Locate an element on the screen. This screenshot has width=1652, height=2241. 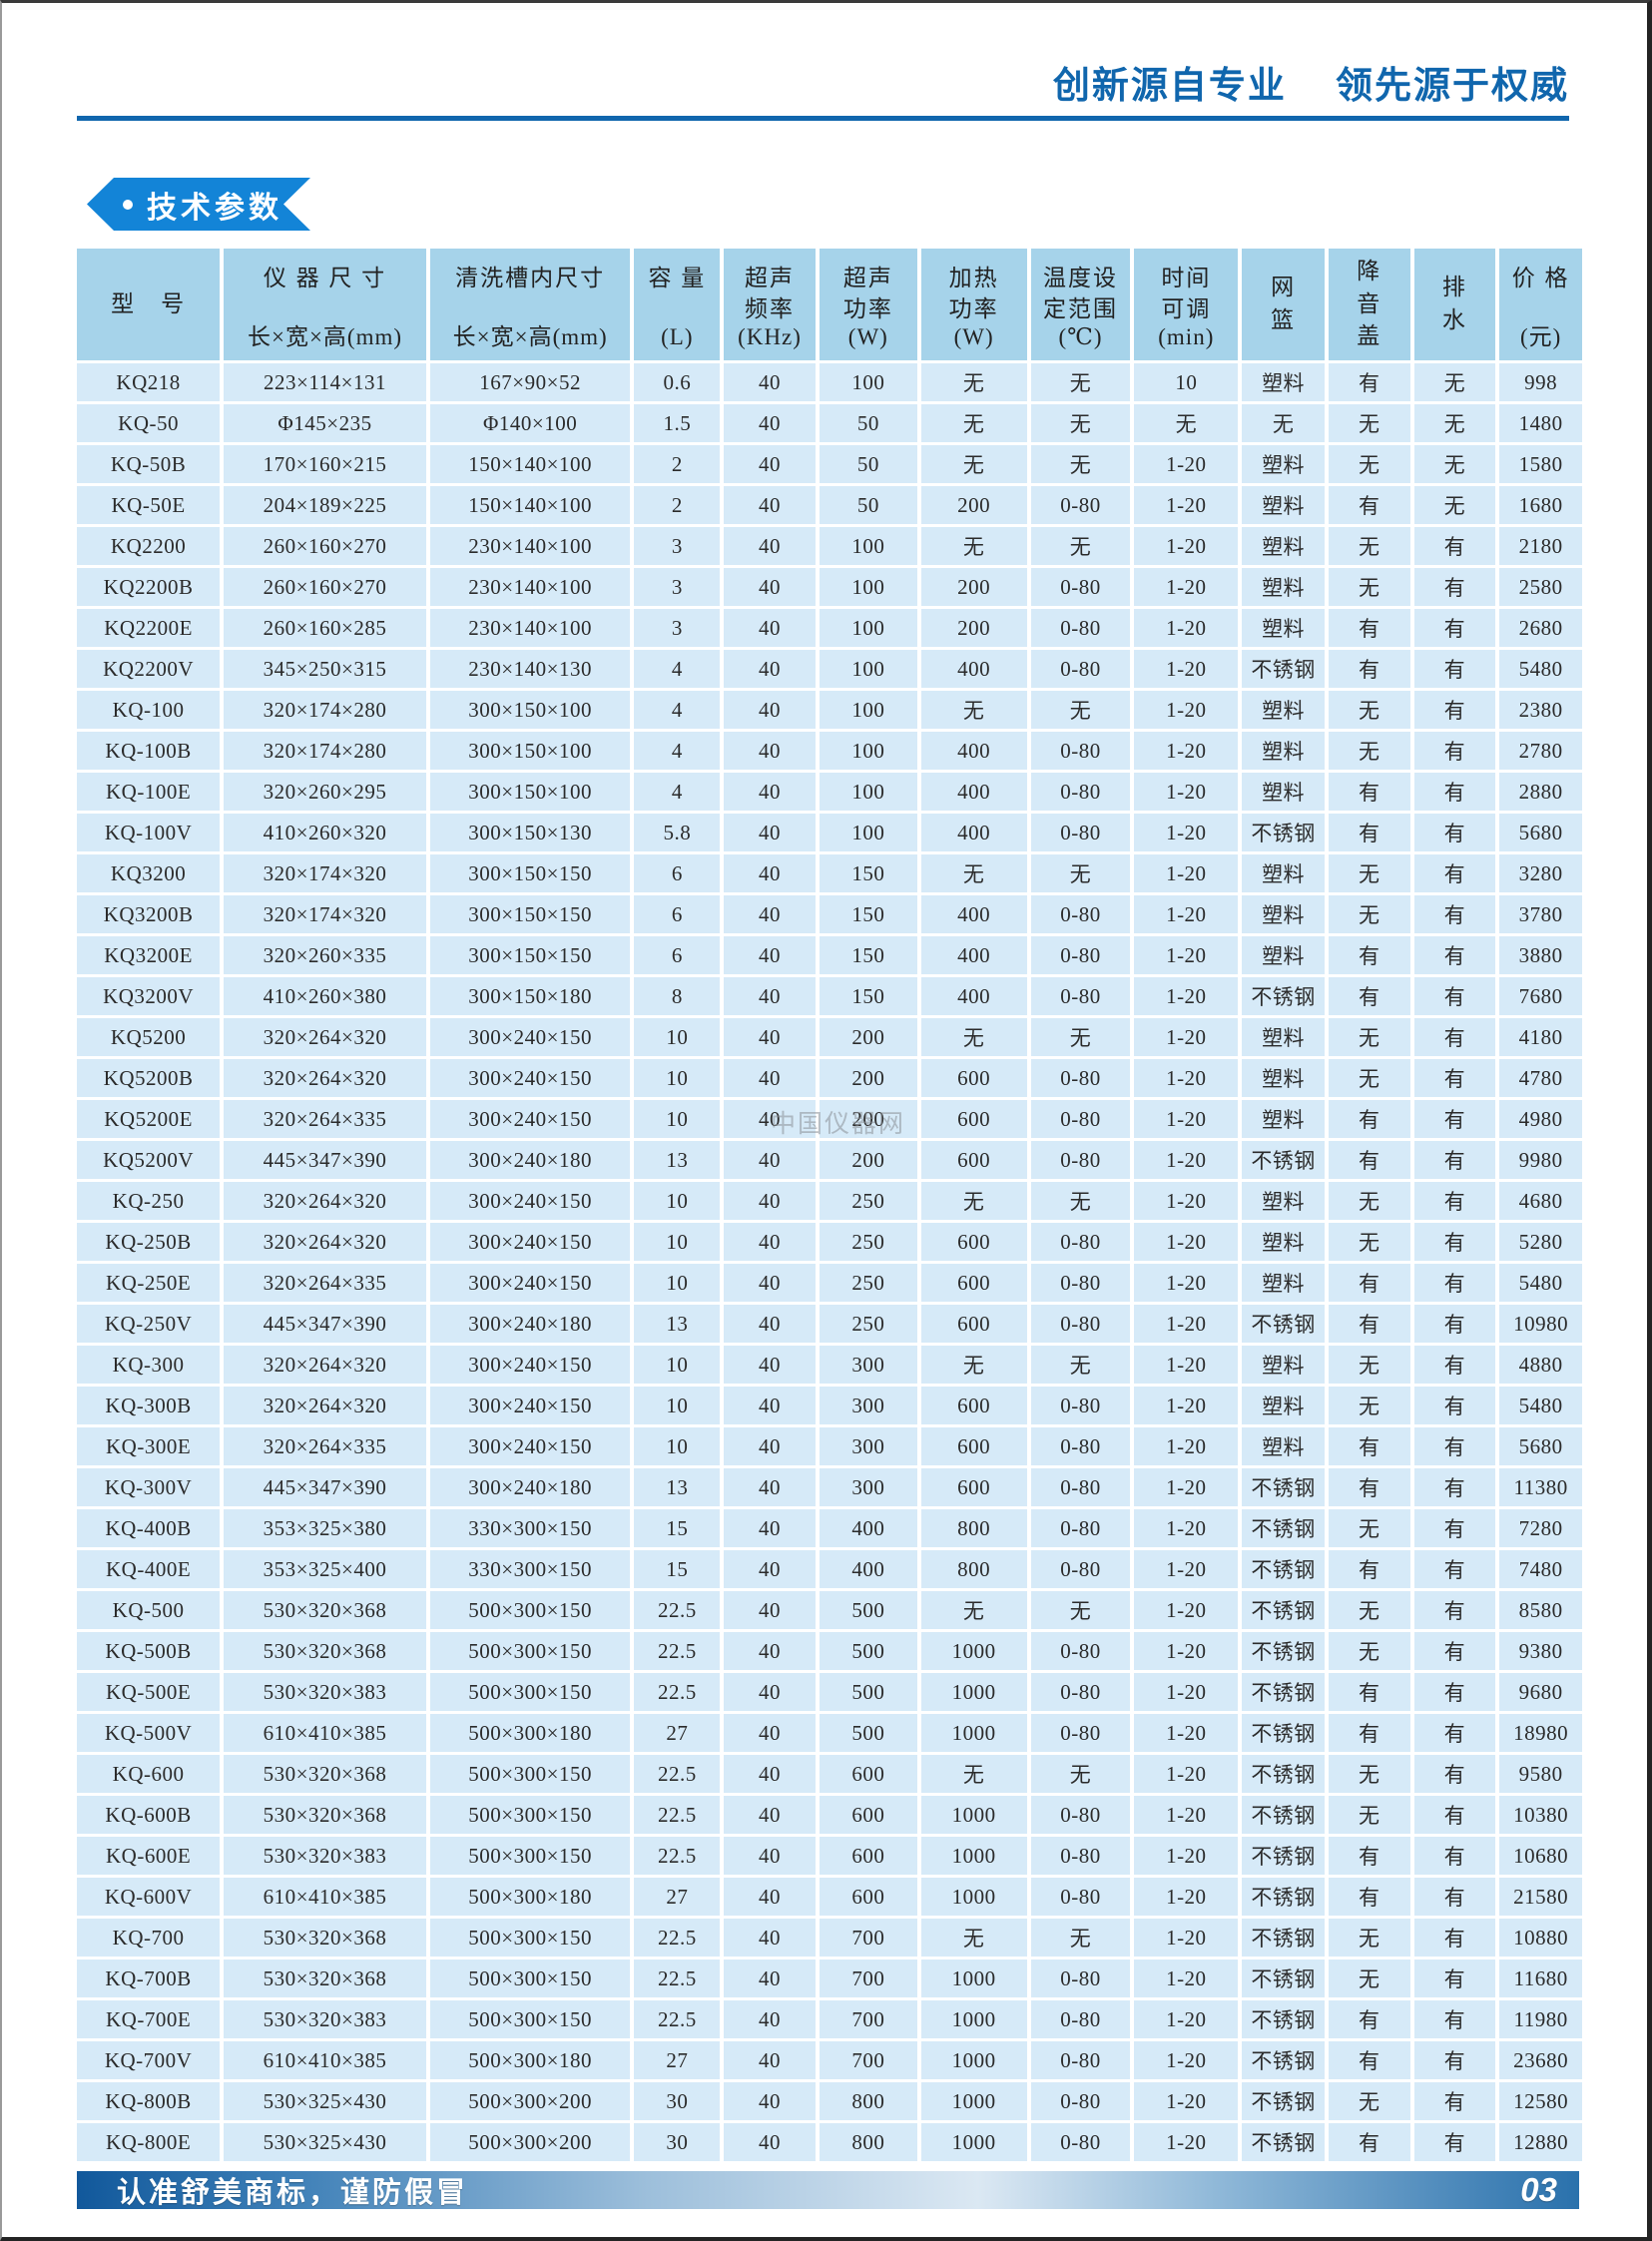
table-cell: 10880 is located at coordinates (1540, 1938).